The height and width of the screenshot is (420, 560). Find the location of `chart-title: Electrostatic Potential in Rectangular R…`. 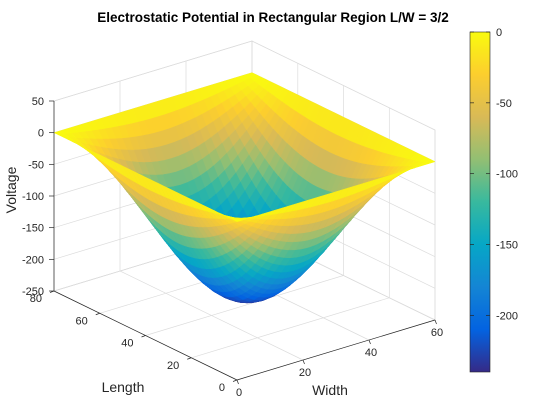

chart-title: Electrostatic Potential in Rectangular R… is located at coordinates (272, 17).